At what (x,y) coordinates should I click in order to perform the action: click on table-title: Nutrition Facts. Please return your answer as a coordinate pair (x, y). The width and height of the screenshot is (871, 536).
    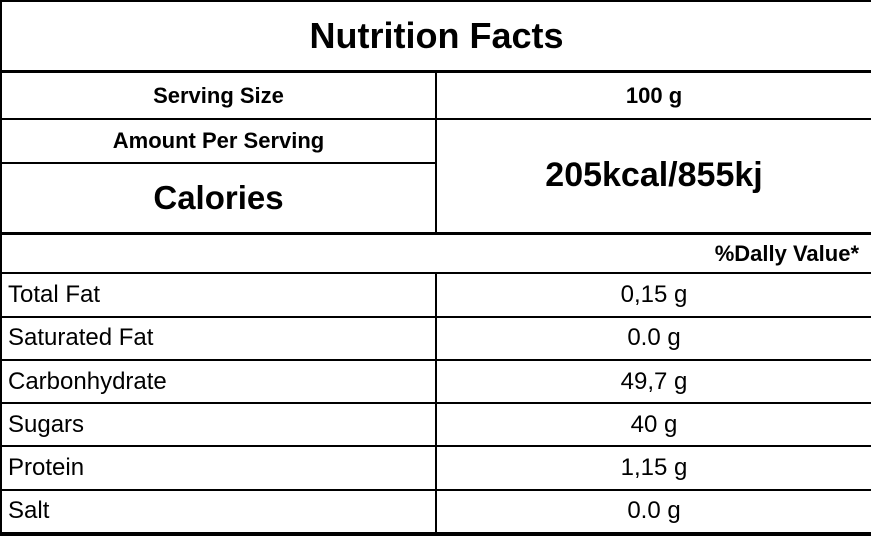
    Looking at the image, I should click on (435, 37).